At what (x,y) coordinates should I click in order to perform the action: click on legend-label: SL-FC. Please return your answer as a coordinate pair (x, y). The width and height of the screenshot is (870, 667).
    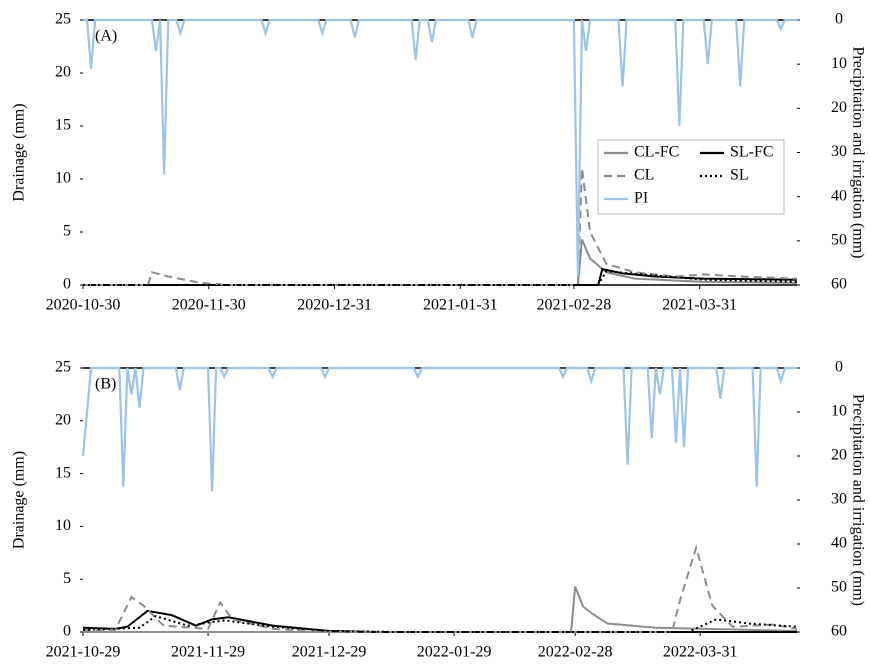
    Looking at the image, I should click on (752, 152).